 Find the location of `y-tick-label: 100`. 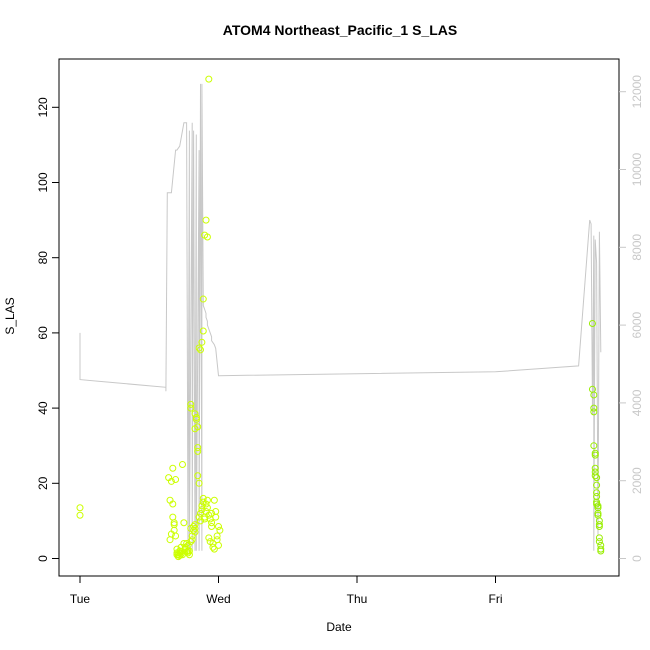

y-tick-label: 100 is located at coordinates (43, 182).